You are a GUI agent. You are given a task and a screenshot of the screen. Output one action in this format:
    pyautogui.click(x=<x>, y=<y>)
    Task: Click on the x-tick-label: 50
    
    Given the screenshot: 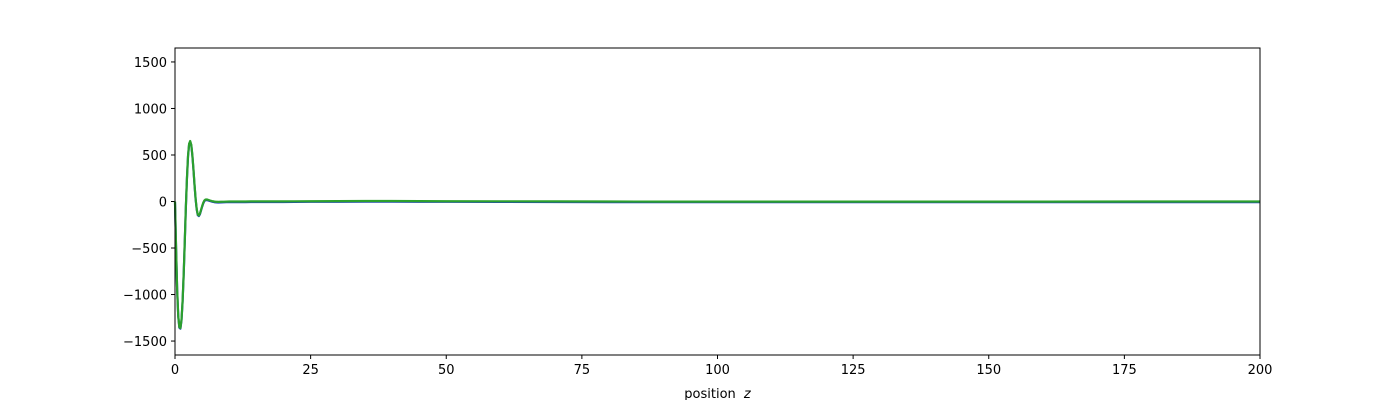 What is the action you would take?
    pyautogui.click(x=446, y=370)
    